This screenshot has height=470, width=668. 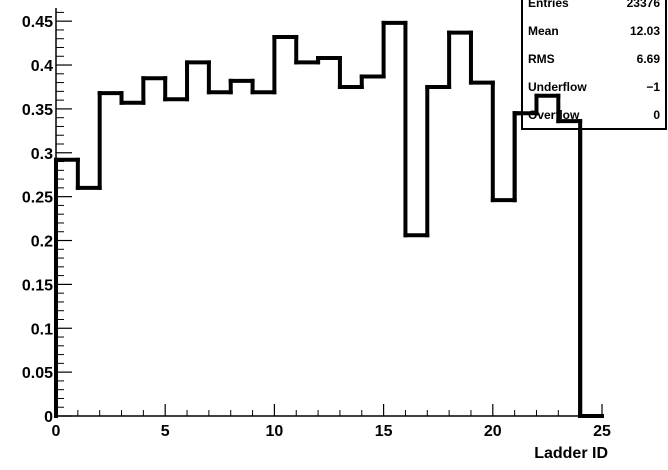 I want to click on stats-label: Entries, so click(x=548, y=5).